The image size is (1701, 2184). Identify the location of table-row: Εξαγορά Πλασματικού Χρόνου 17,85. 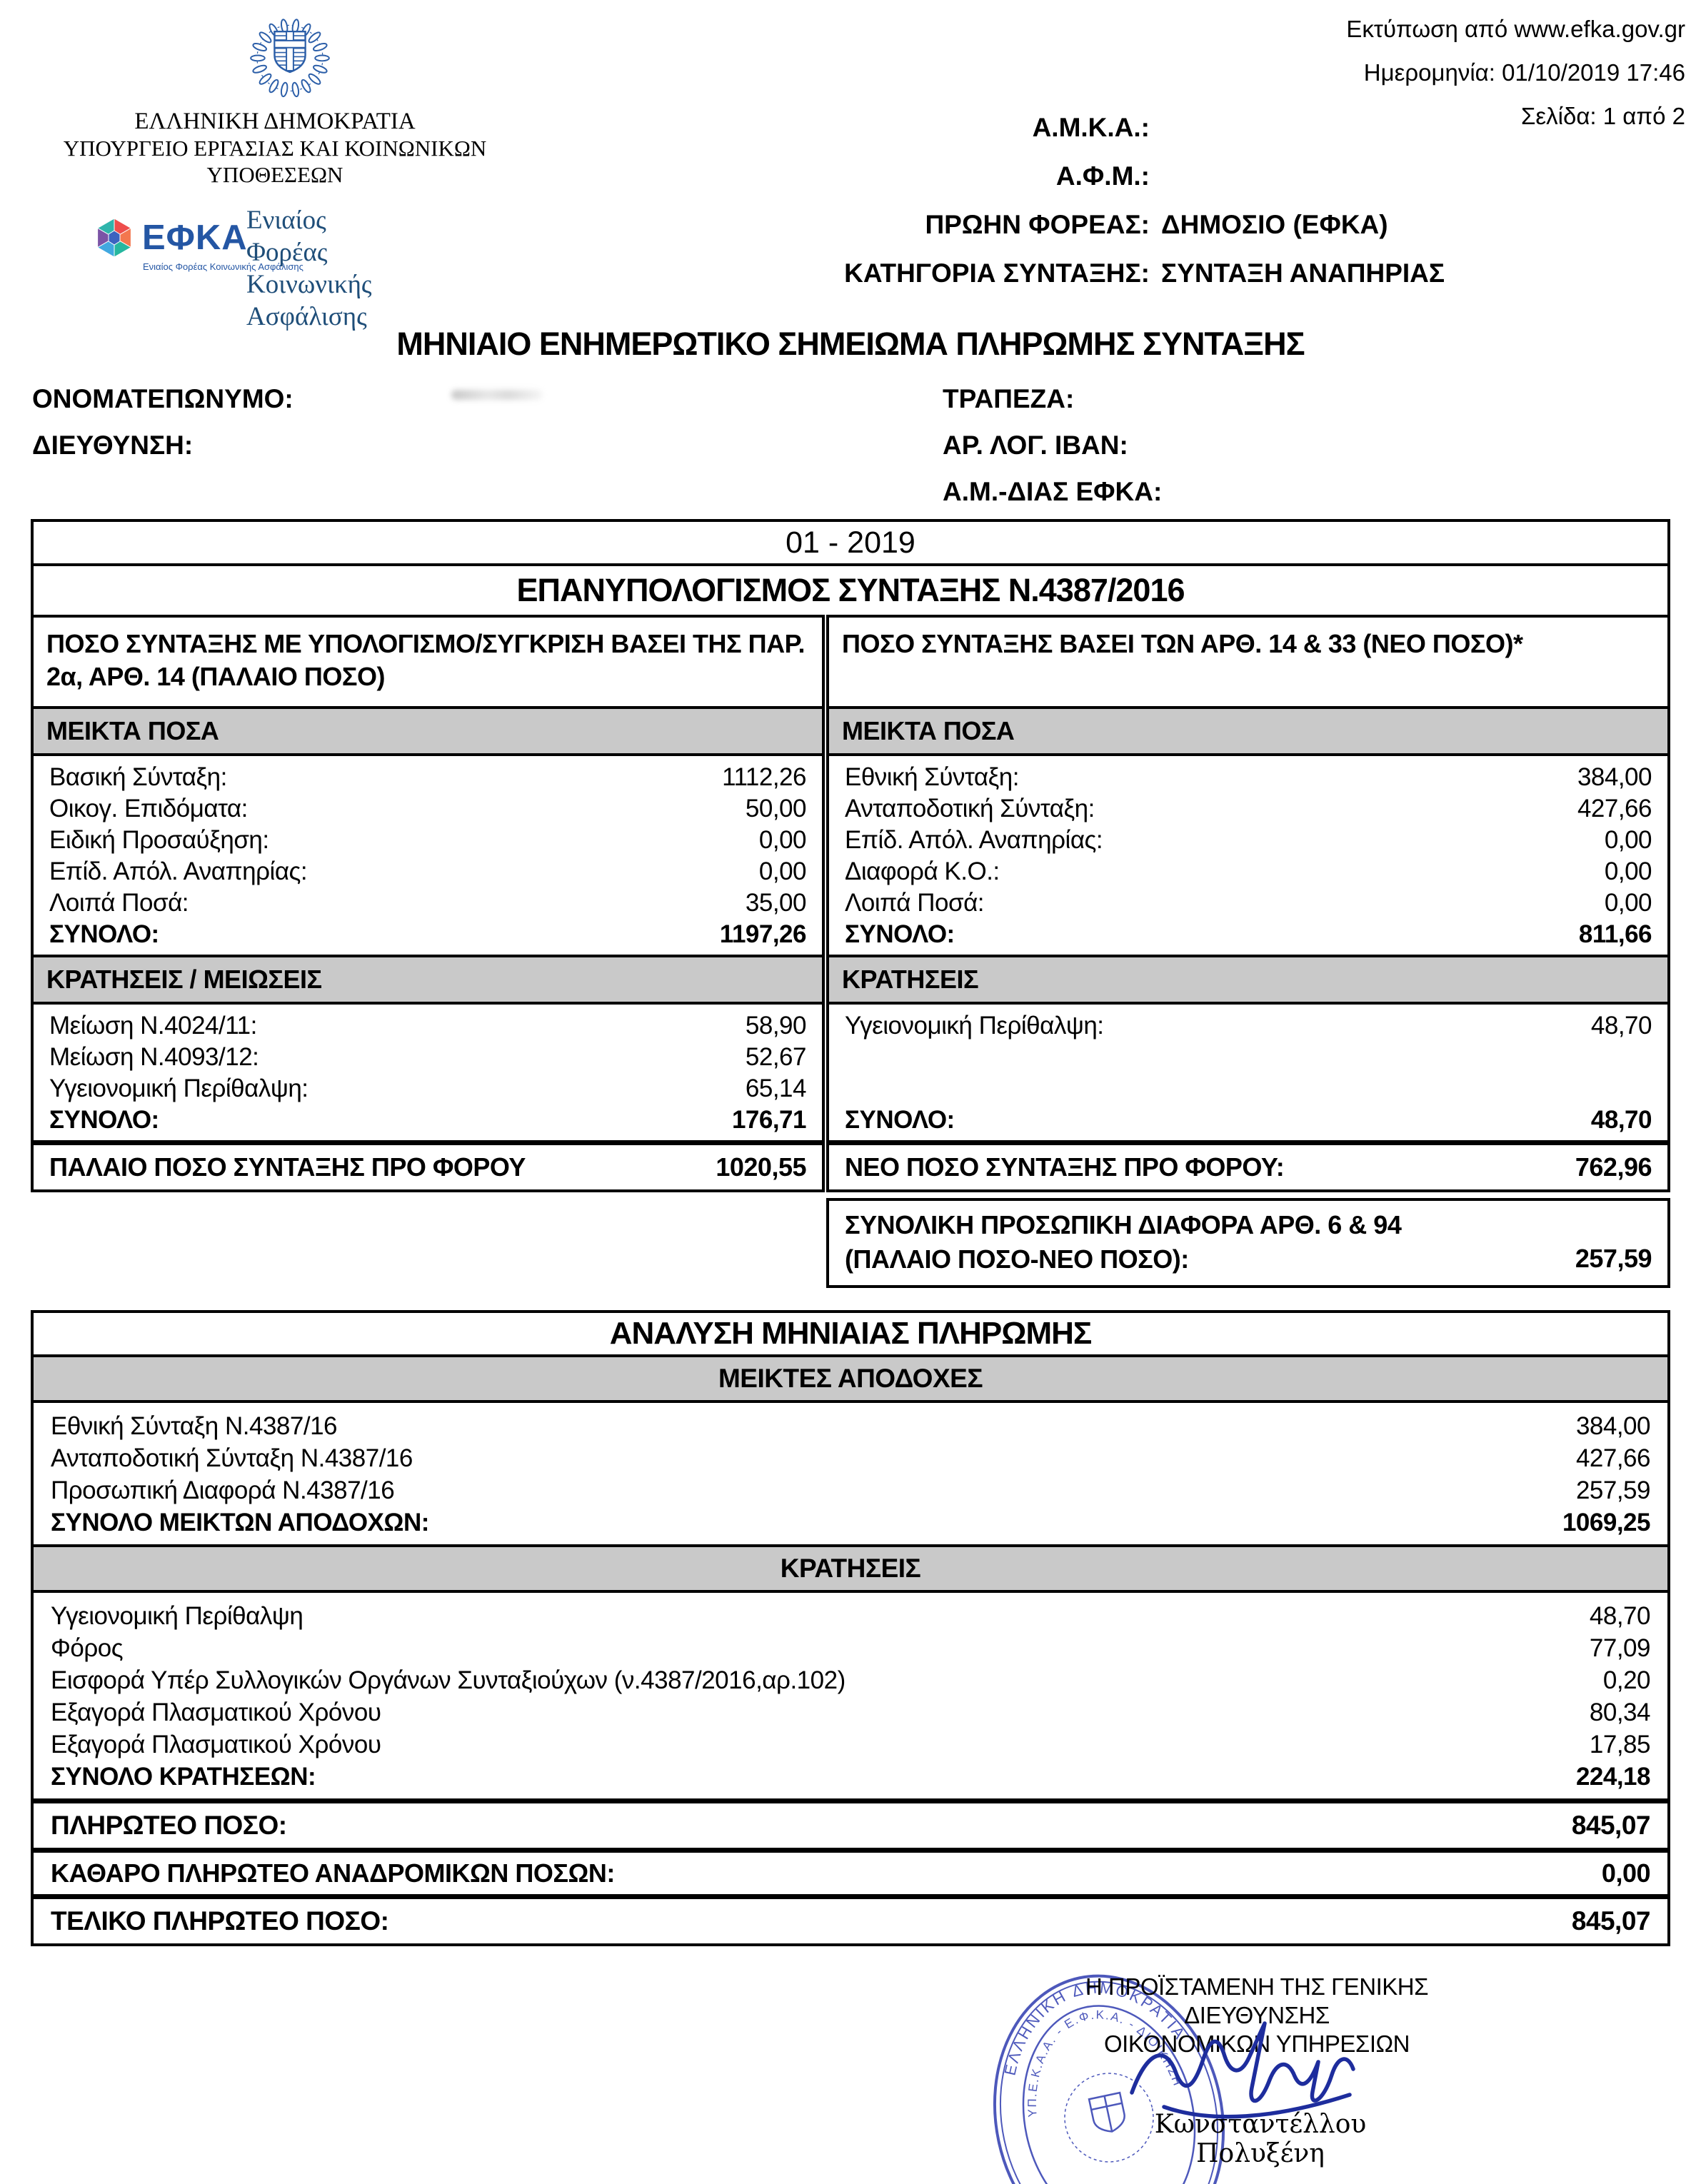
(851, 1744).